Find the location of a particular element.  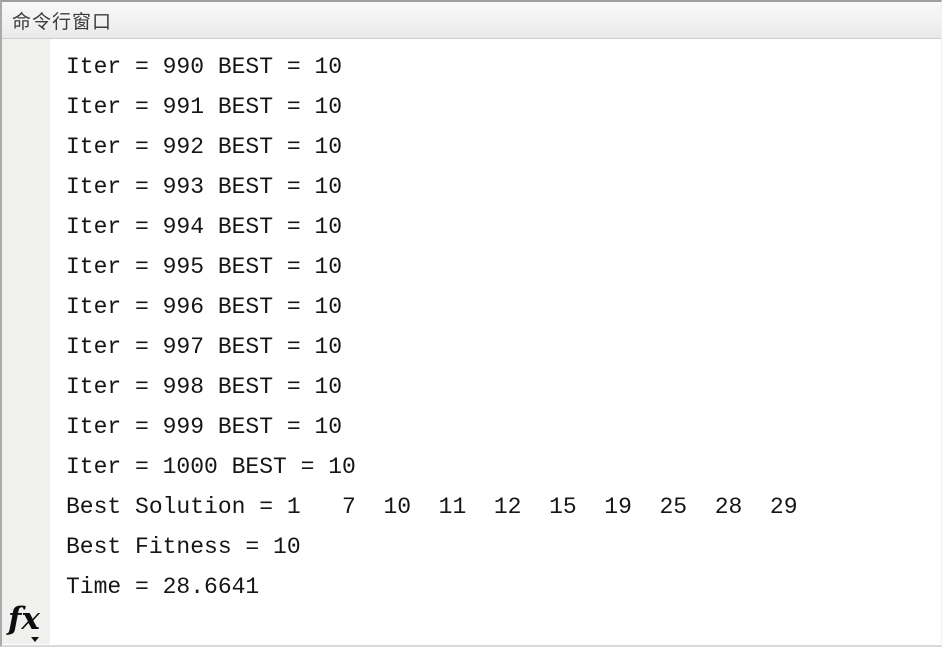

fx-function-hint-button: fx is located at coordinates (27, 621).